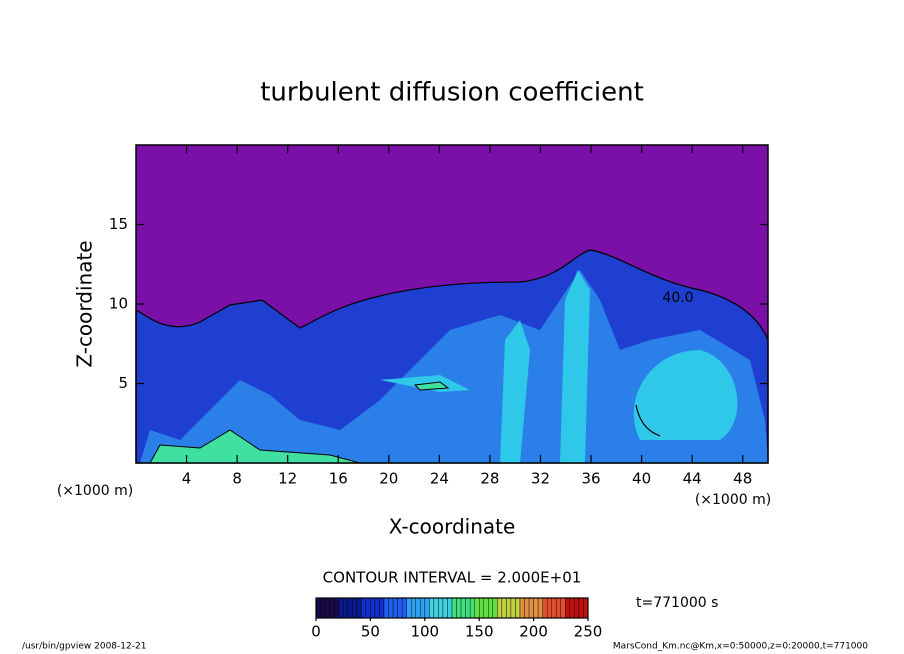 This screenshot has width=904, height=654. What do you see at coordinates (85, 303) in the screenshot?
I see `y-axis-title: Z-coordinate` at bounding box center [85, 303].